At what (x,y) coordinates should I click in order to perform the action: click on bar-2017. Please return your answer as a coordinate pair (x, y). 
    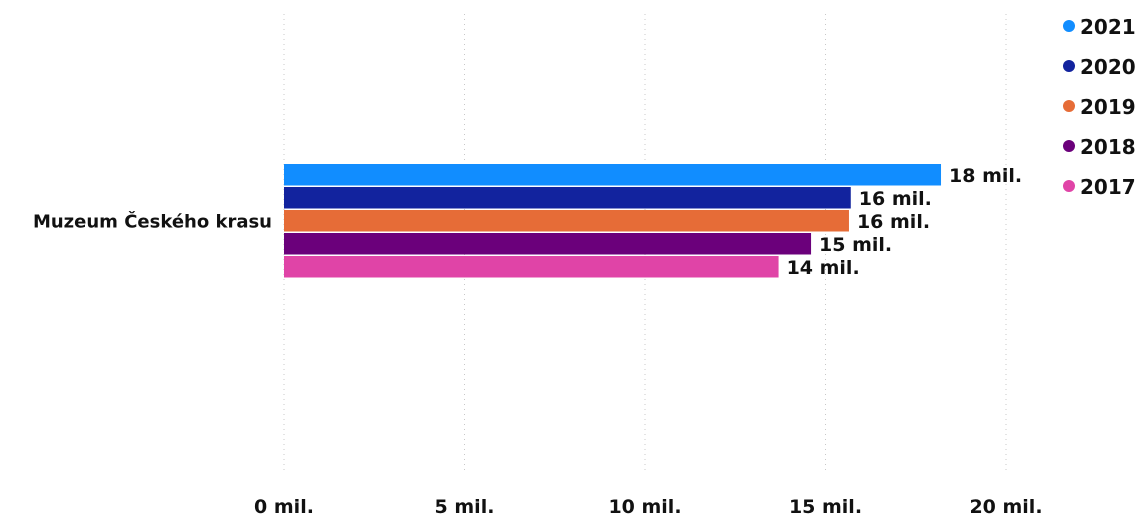
    Looking at the image, I should click on (531, 267).